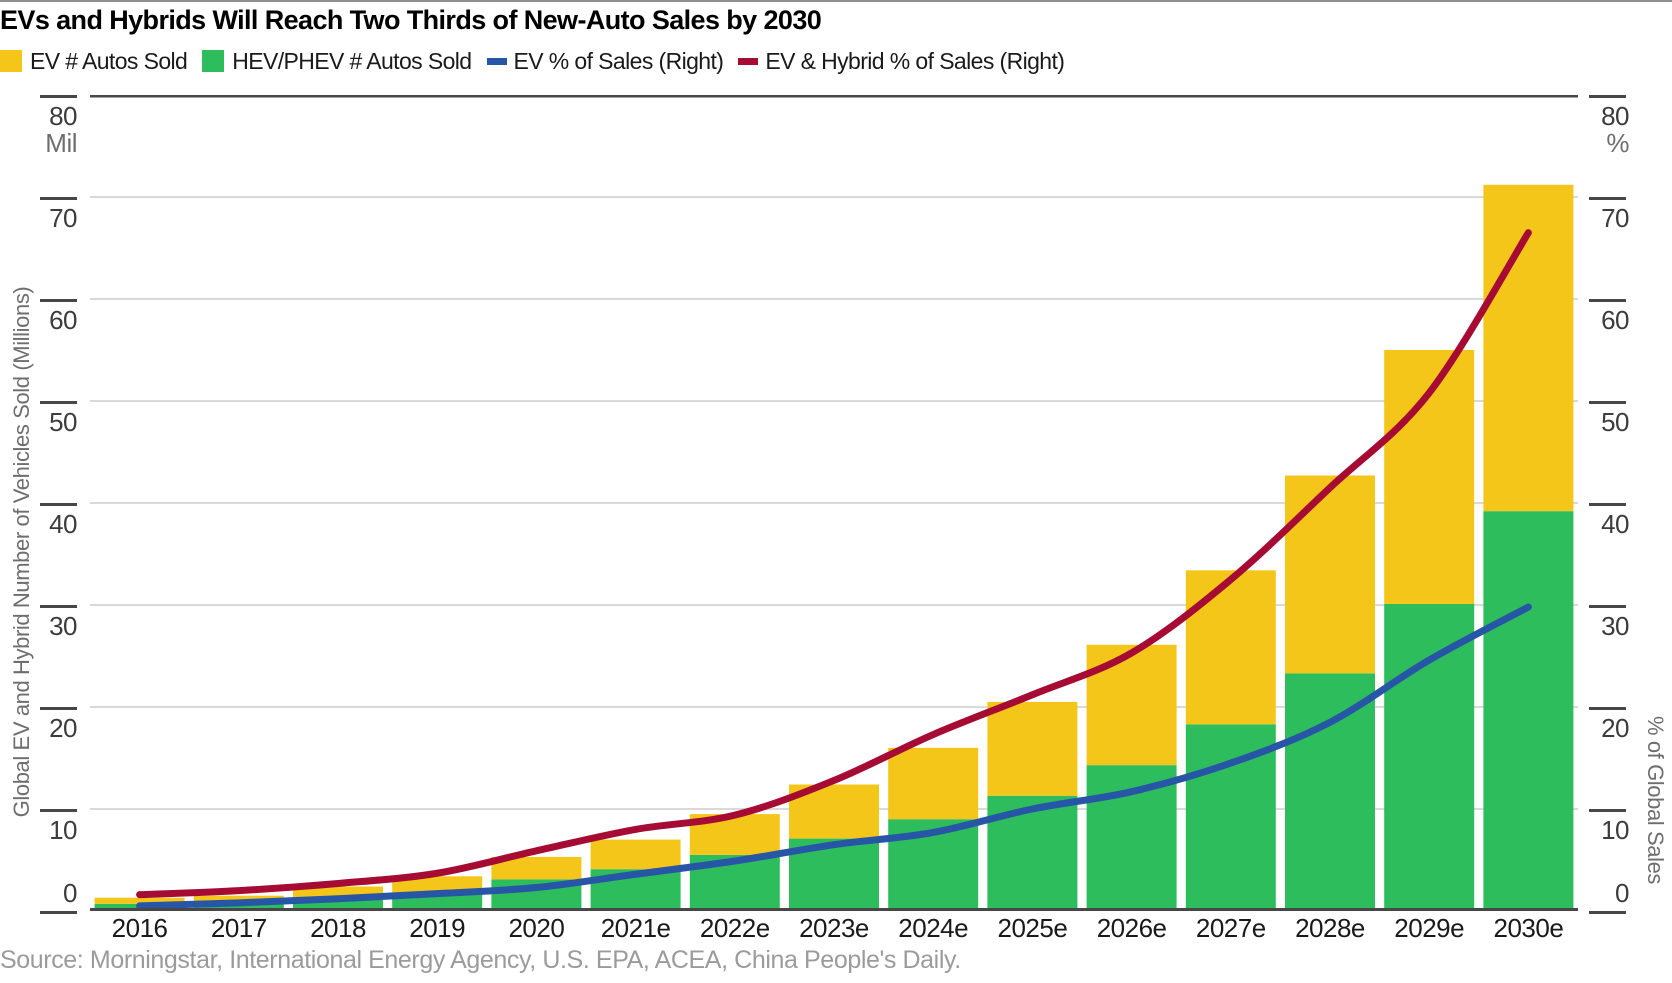 The image size is (1672, 983). I want to click on x-axis-label: 2016, so click(139, 928).